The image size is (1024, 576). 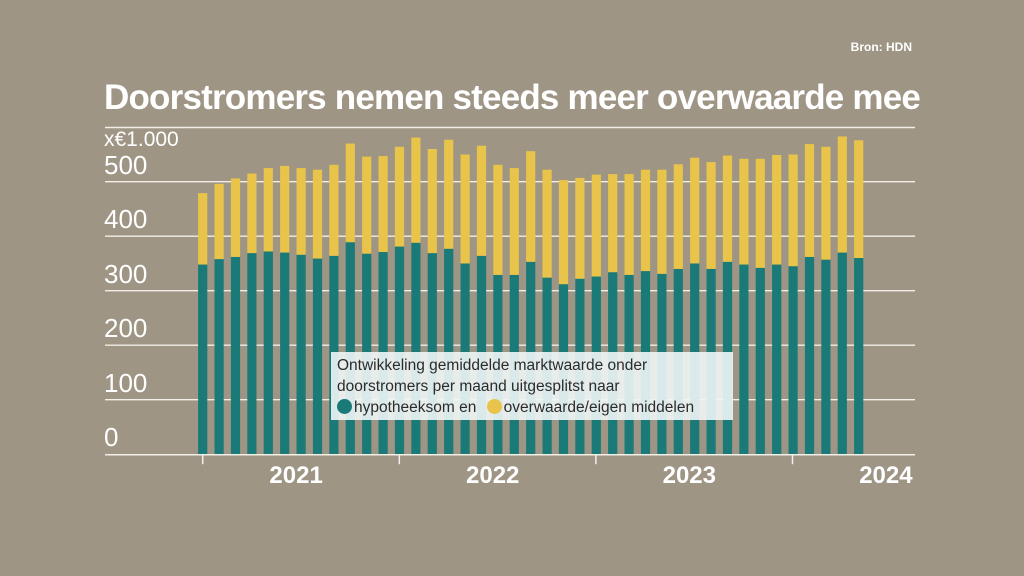 I want to click on y-tick-label: 400, so click(x=126, y=219).